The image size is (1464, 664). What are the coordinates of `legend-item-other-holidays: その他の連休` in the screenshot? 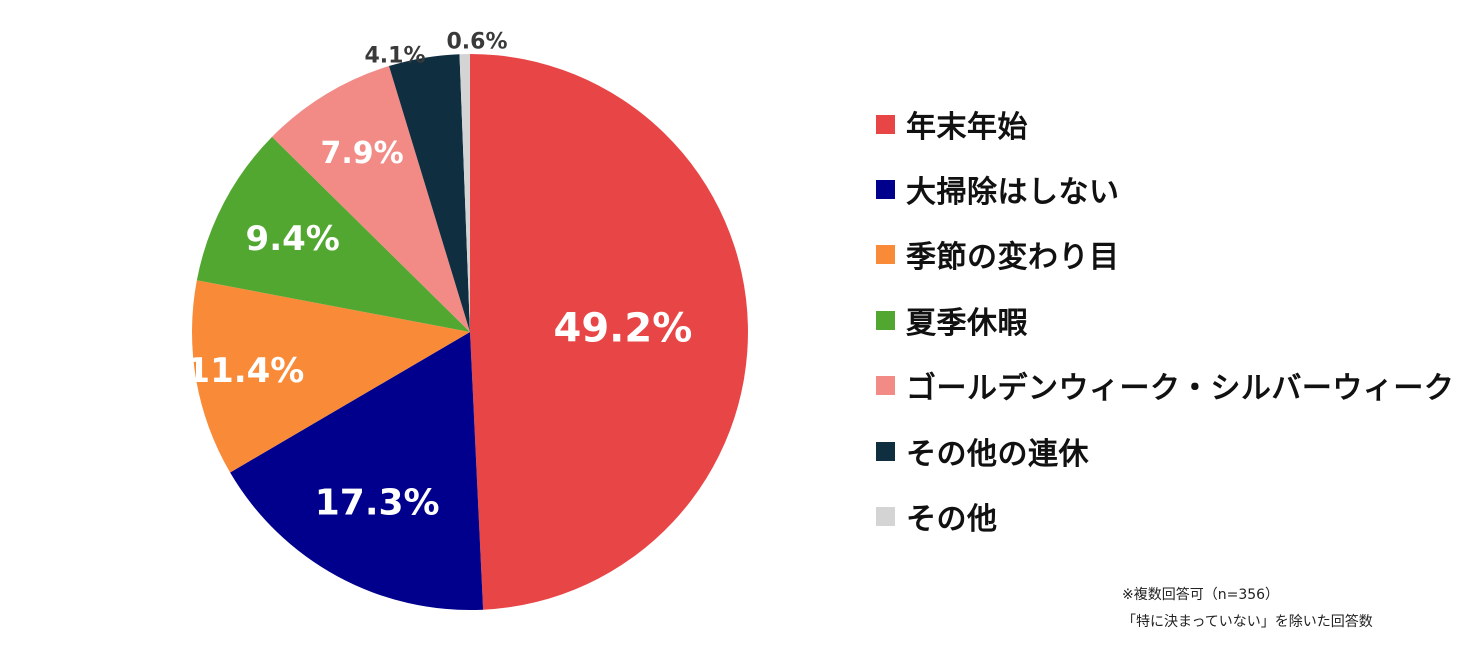 It's located at (982, 451).